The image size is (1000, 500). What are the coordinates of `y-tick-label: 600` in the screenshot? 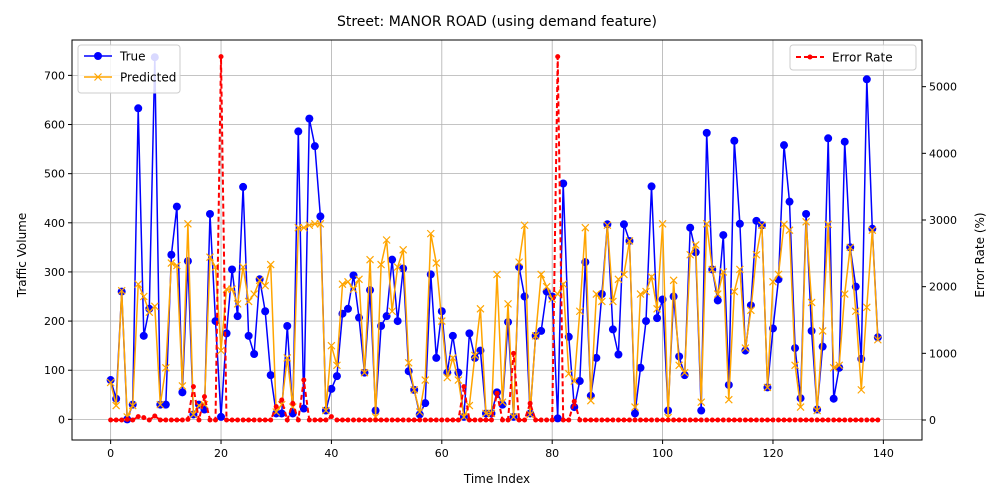 It's located at (54, 125).